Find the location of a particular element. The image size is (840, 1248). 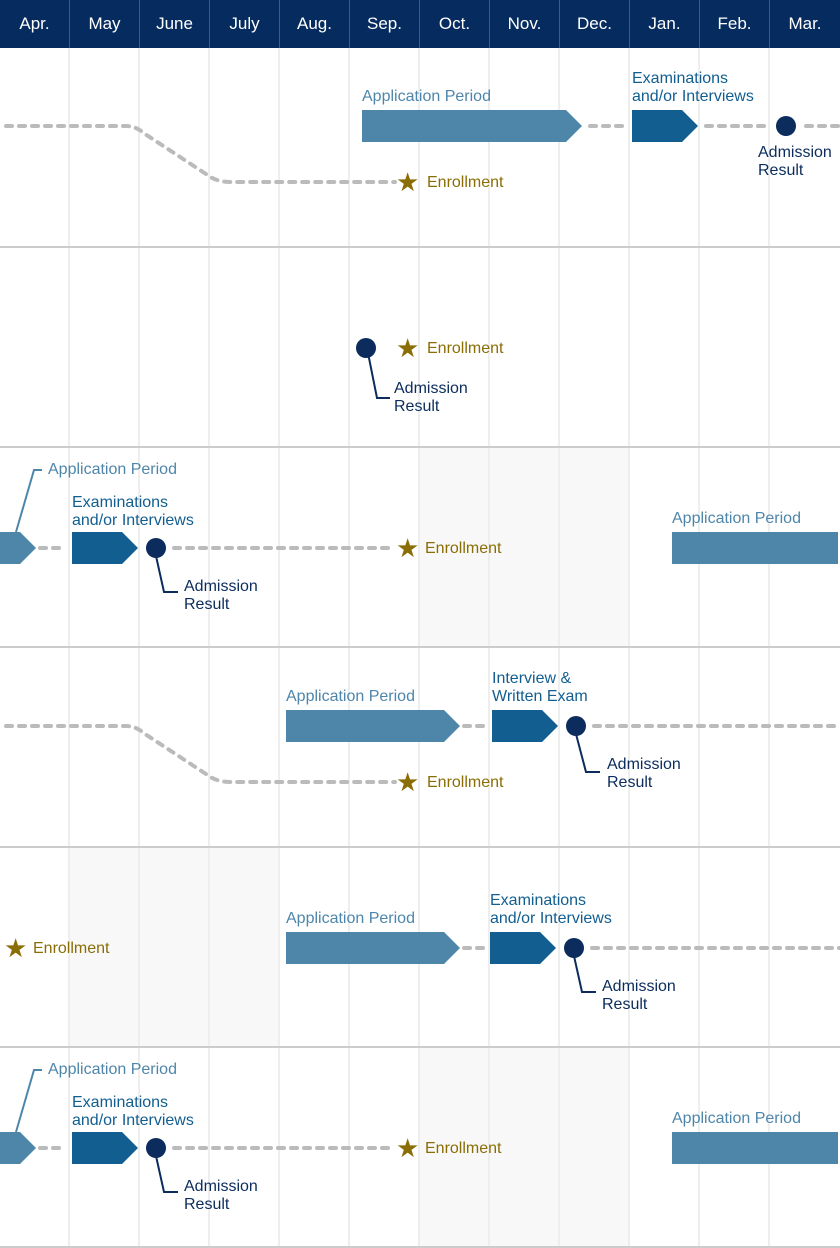

month-mar: Mar. is located at coordinates (805, 23).